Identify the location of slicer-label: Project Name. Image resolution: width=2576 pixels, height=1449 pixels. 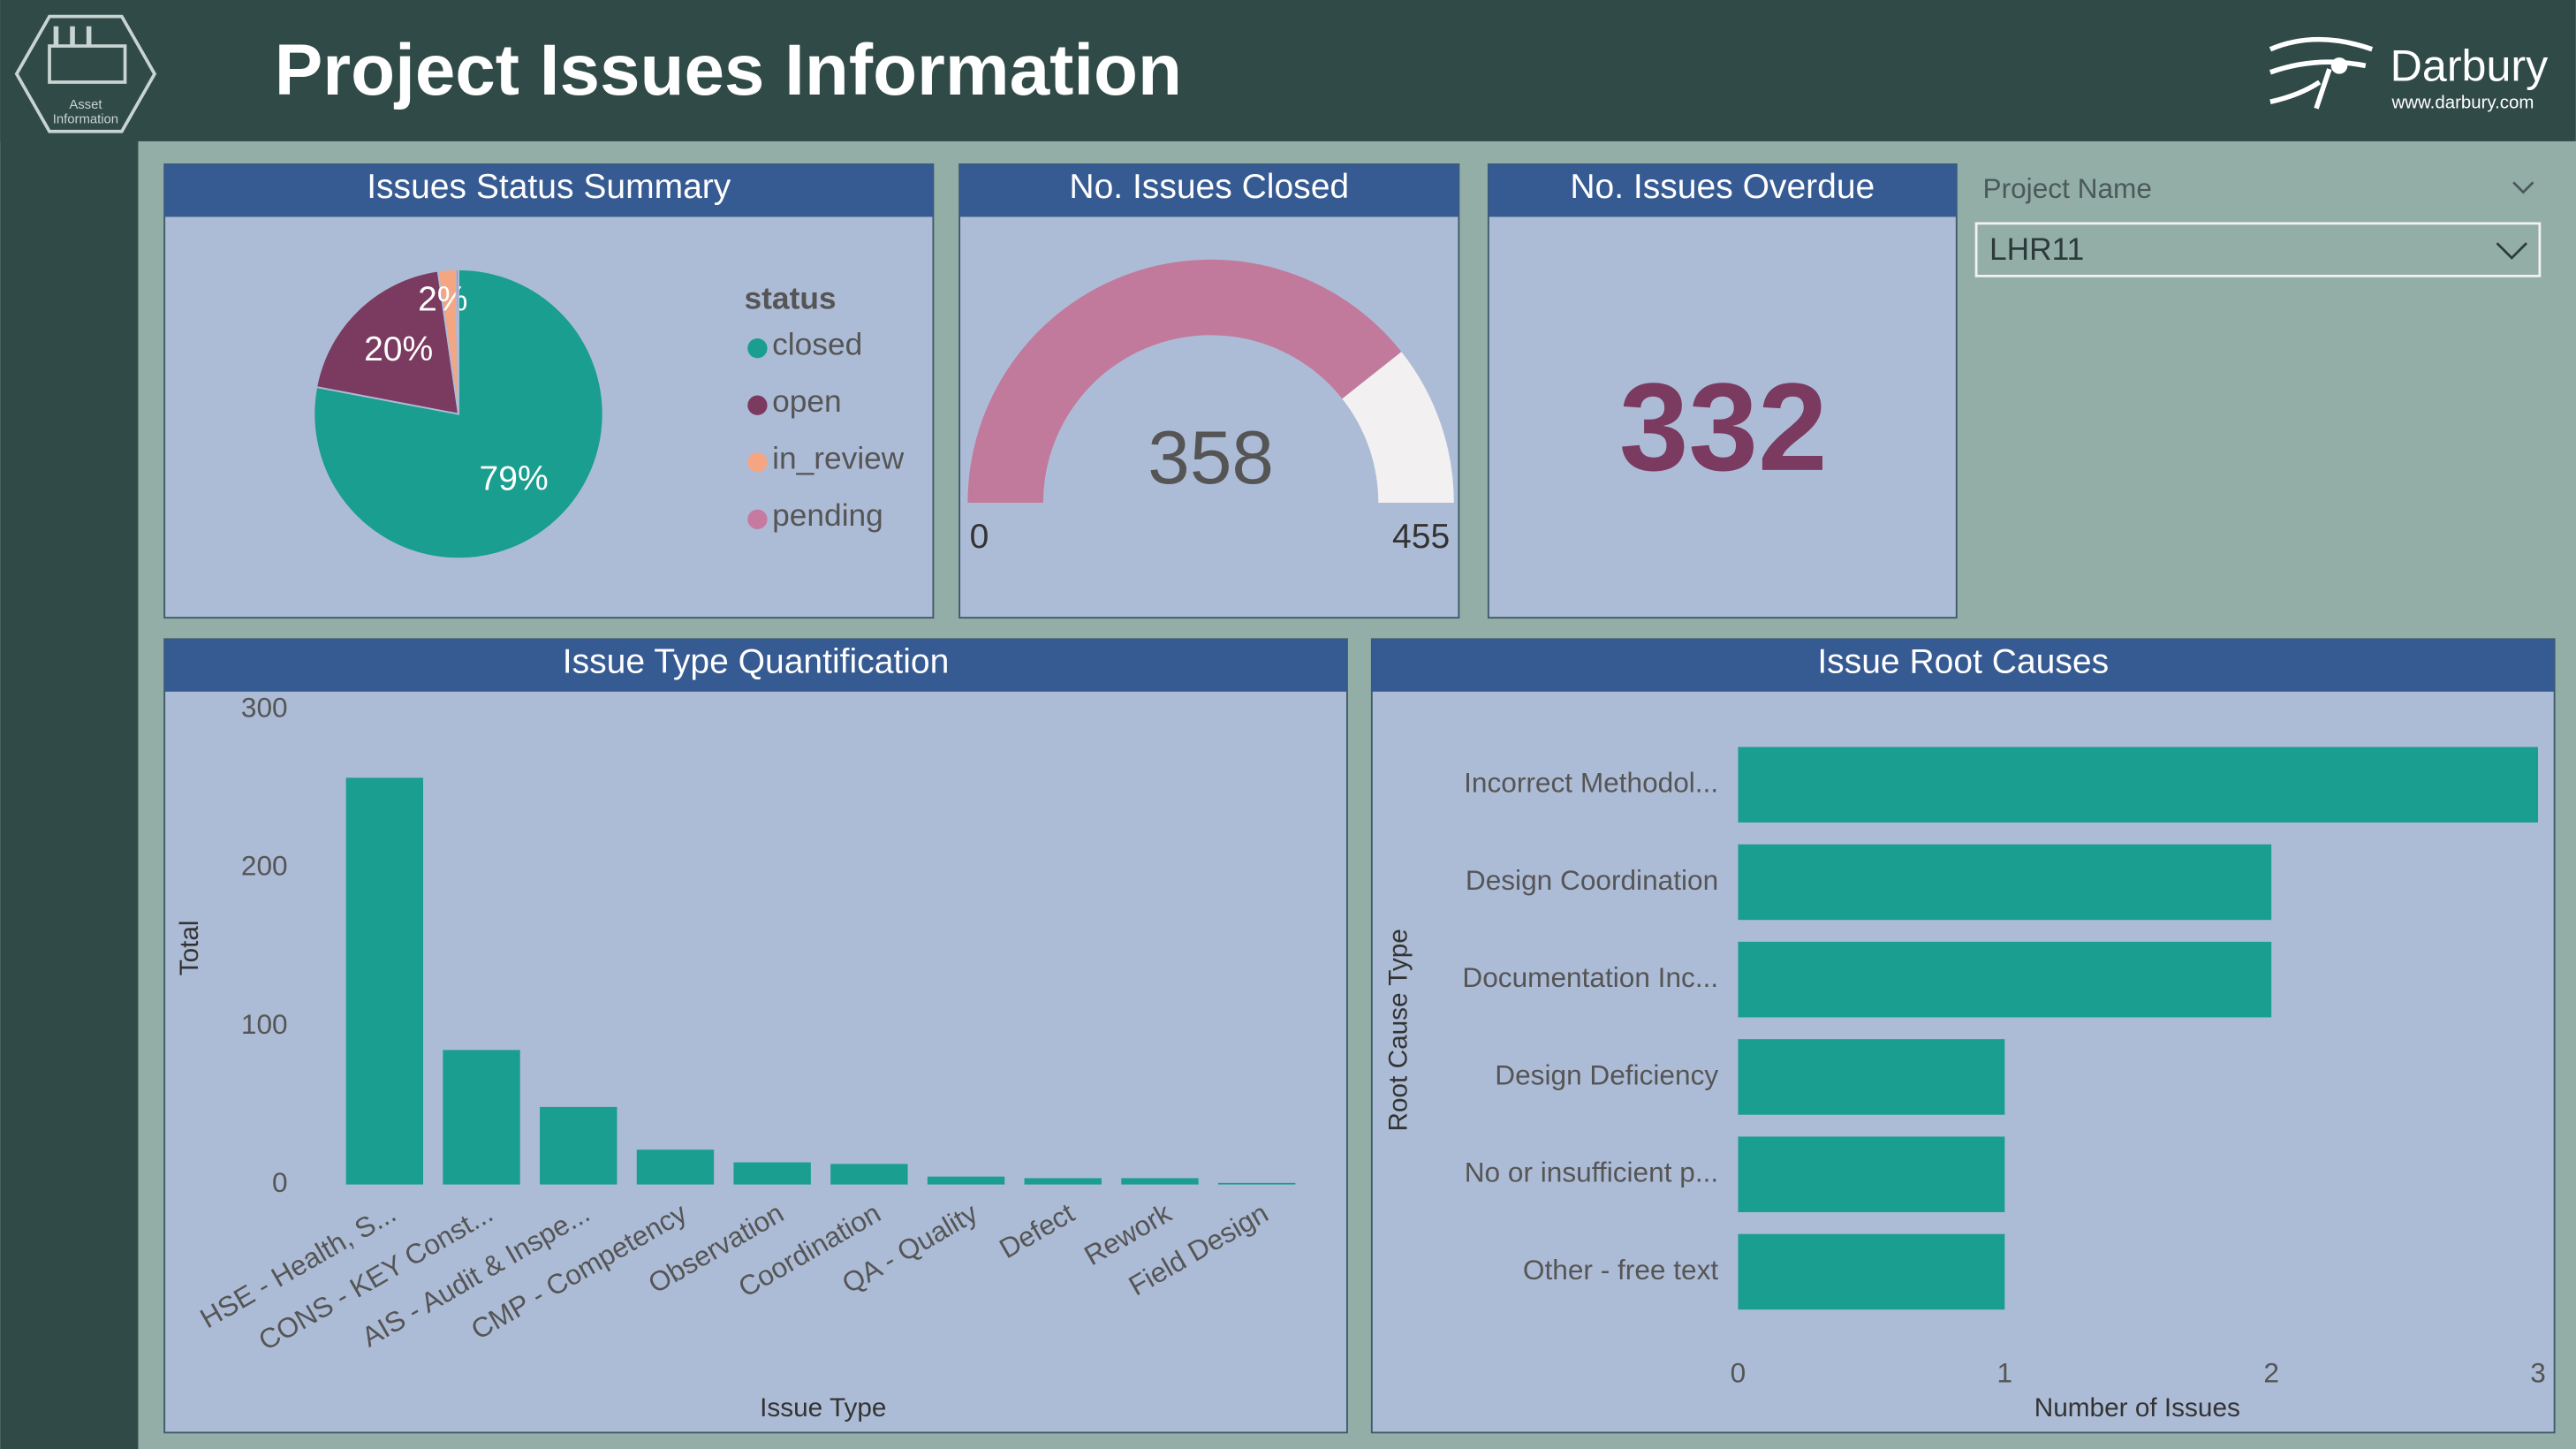
(2068, 188).